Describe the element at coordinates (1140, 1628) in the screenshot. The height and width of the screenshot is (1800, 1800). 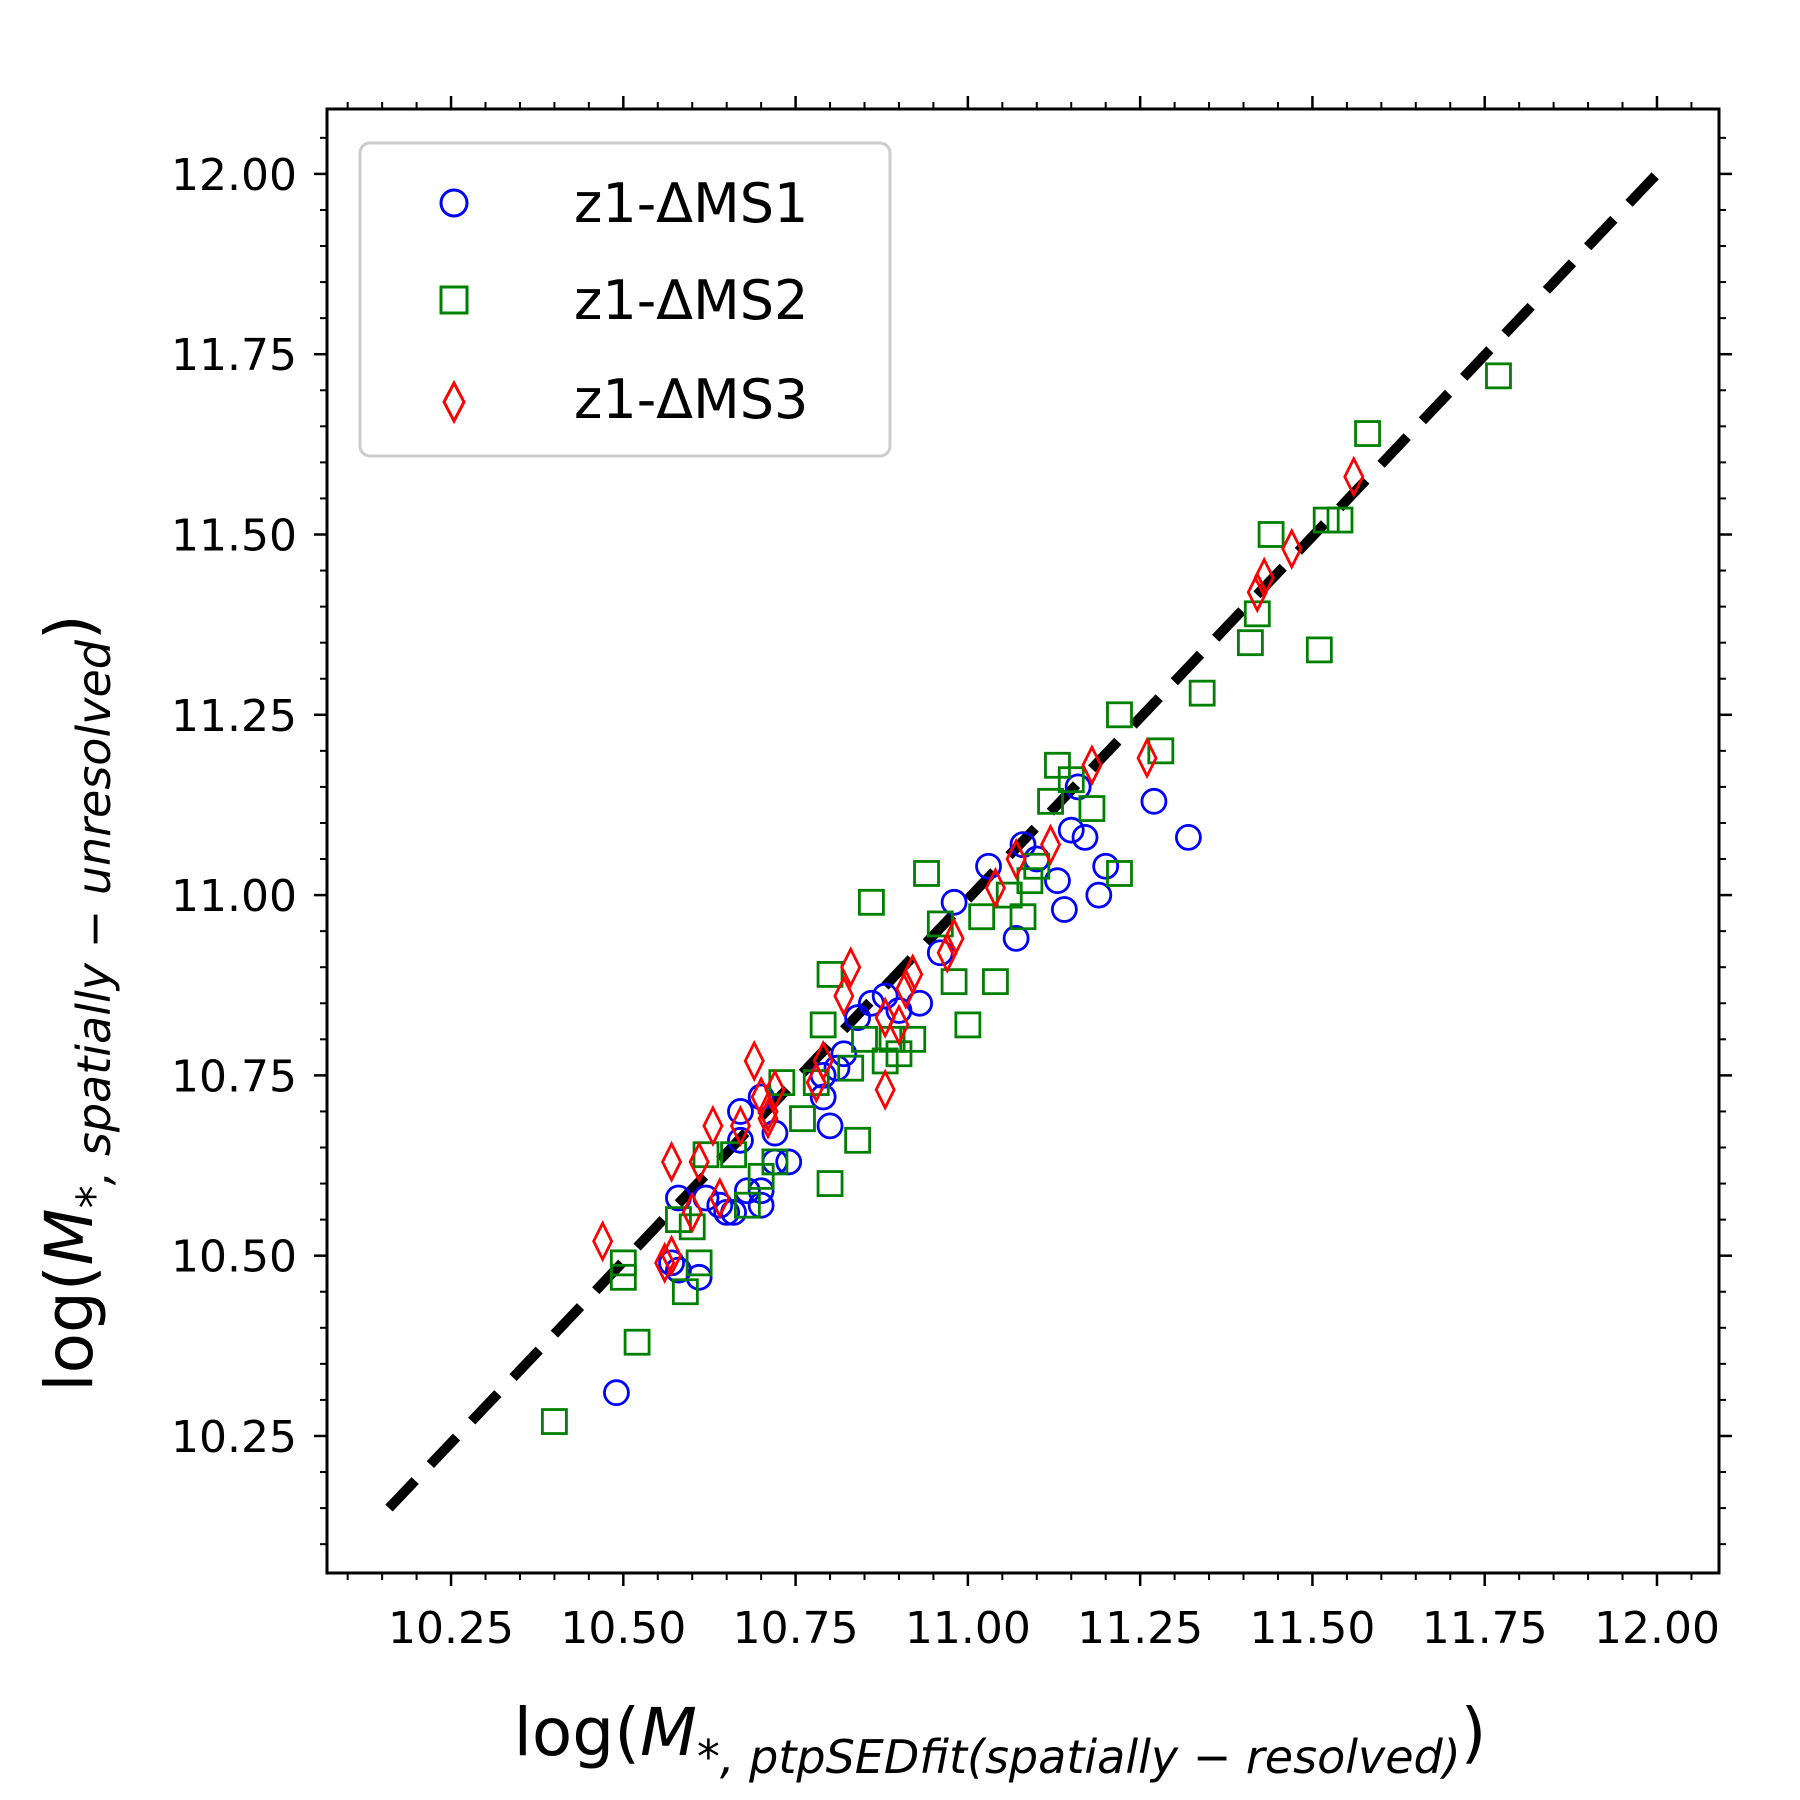
I see `x-tick-label: 11.25` at that location.